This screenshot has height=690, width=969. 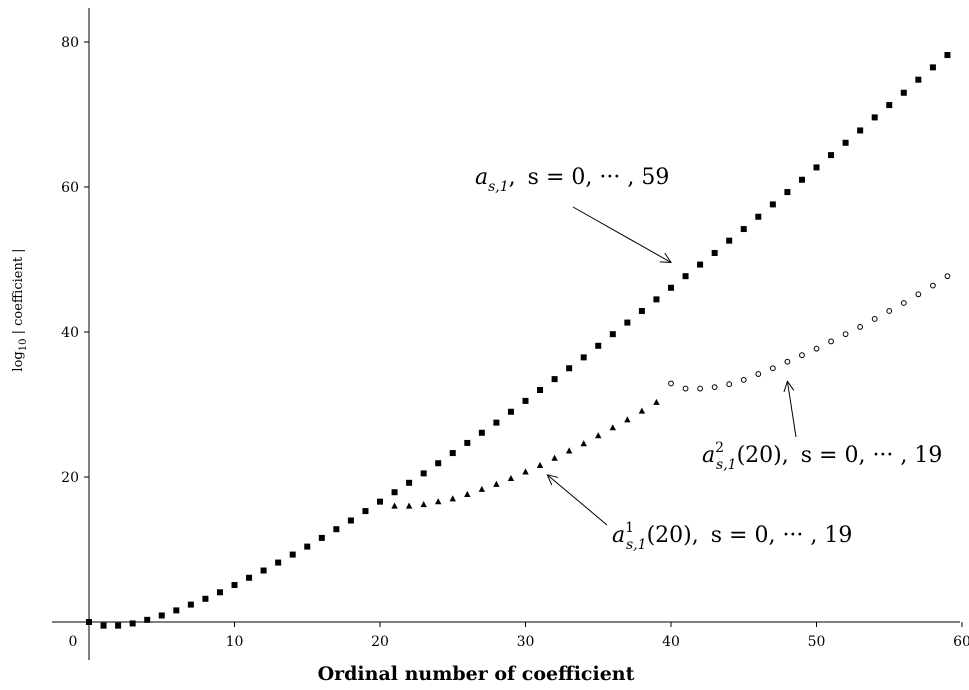 I want to click on y-tick-label: 40, so click(x=70, y=333).